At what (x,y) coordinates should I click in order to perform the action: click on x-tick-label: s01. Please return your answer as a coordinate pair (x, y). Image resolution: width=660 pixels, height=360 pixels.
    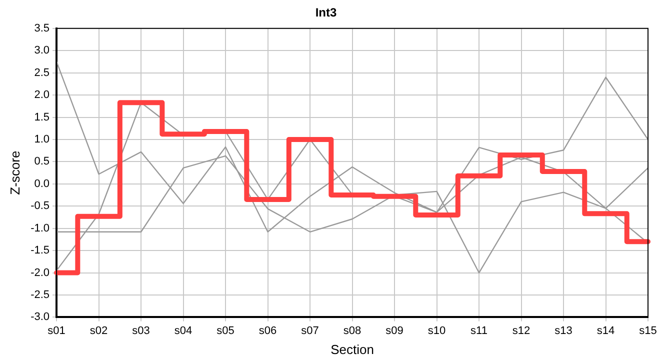
    Looking at the image, I should click on (57, 330).